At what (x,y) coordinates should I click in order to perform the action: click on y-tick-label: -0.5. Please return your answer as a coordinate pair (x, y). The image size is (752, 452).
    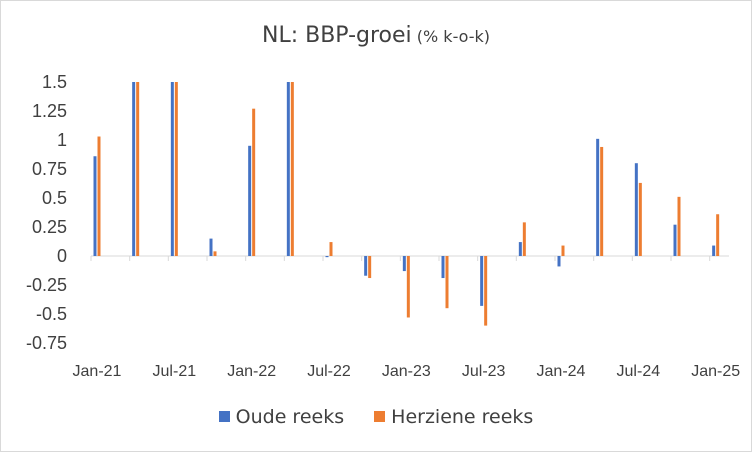
    Looking at the image, I should click on (51, 314).